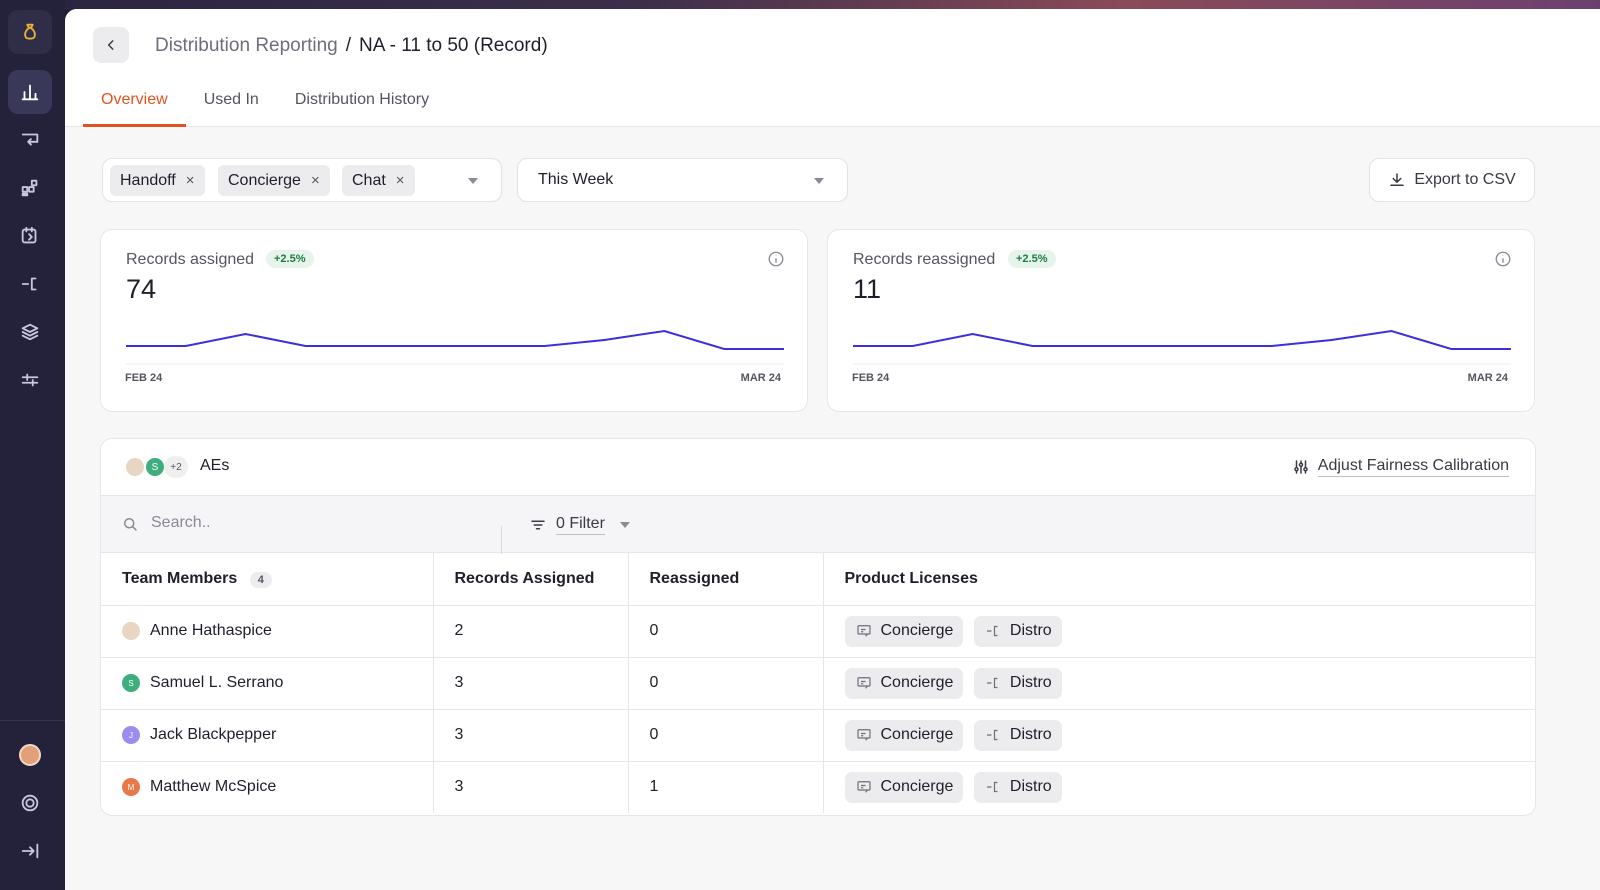 This screenshot has width=1600, height=890. What do you see at coordinates (871, 378) in the screenshot?
I see `axis-start-label: FEB 24` at bounding box center [871, 378].